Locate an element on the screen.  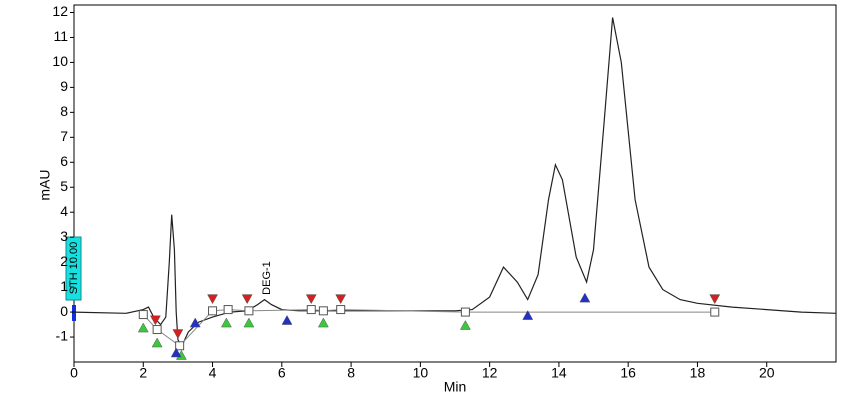
y-tick-label: 4 is located at coordinates (64, 211).